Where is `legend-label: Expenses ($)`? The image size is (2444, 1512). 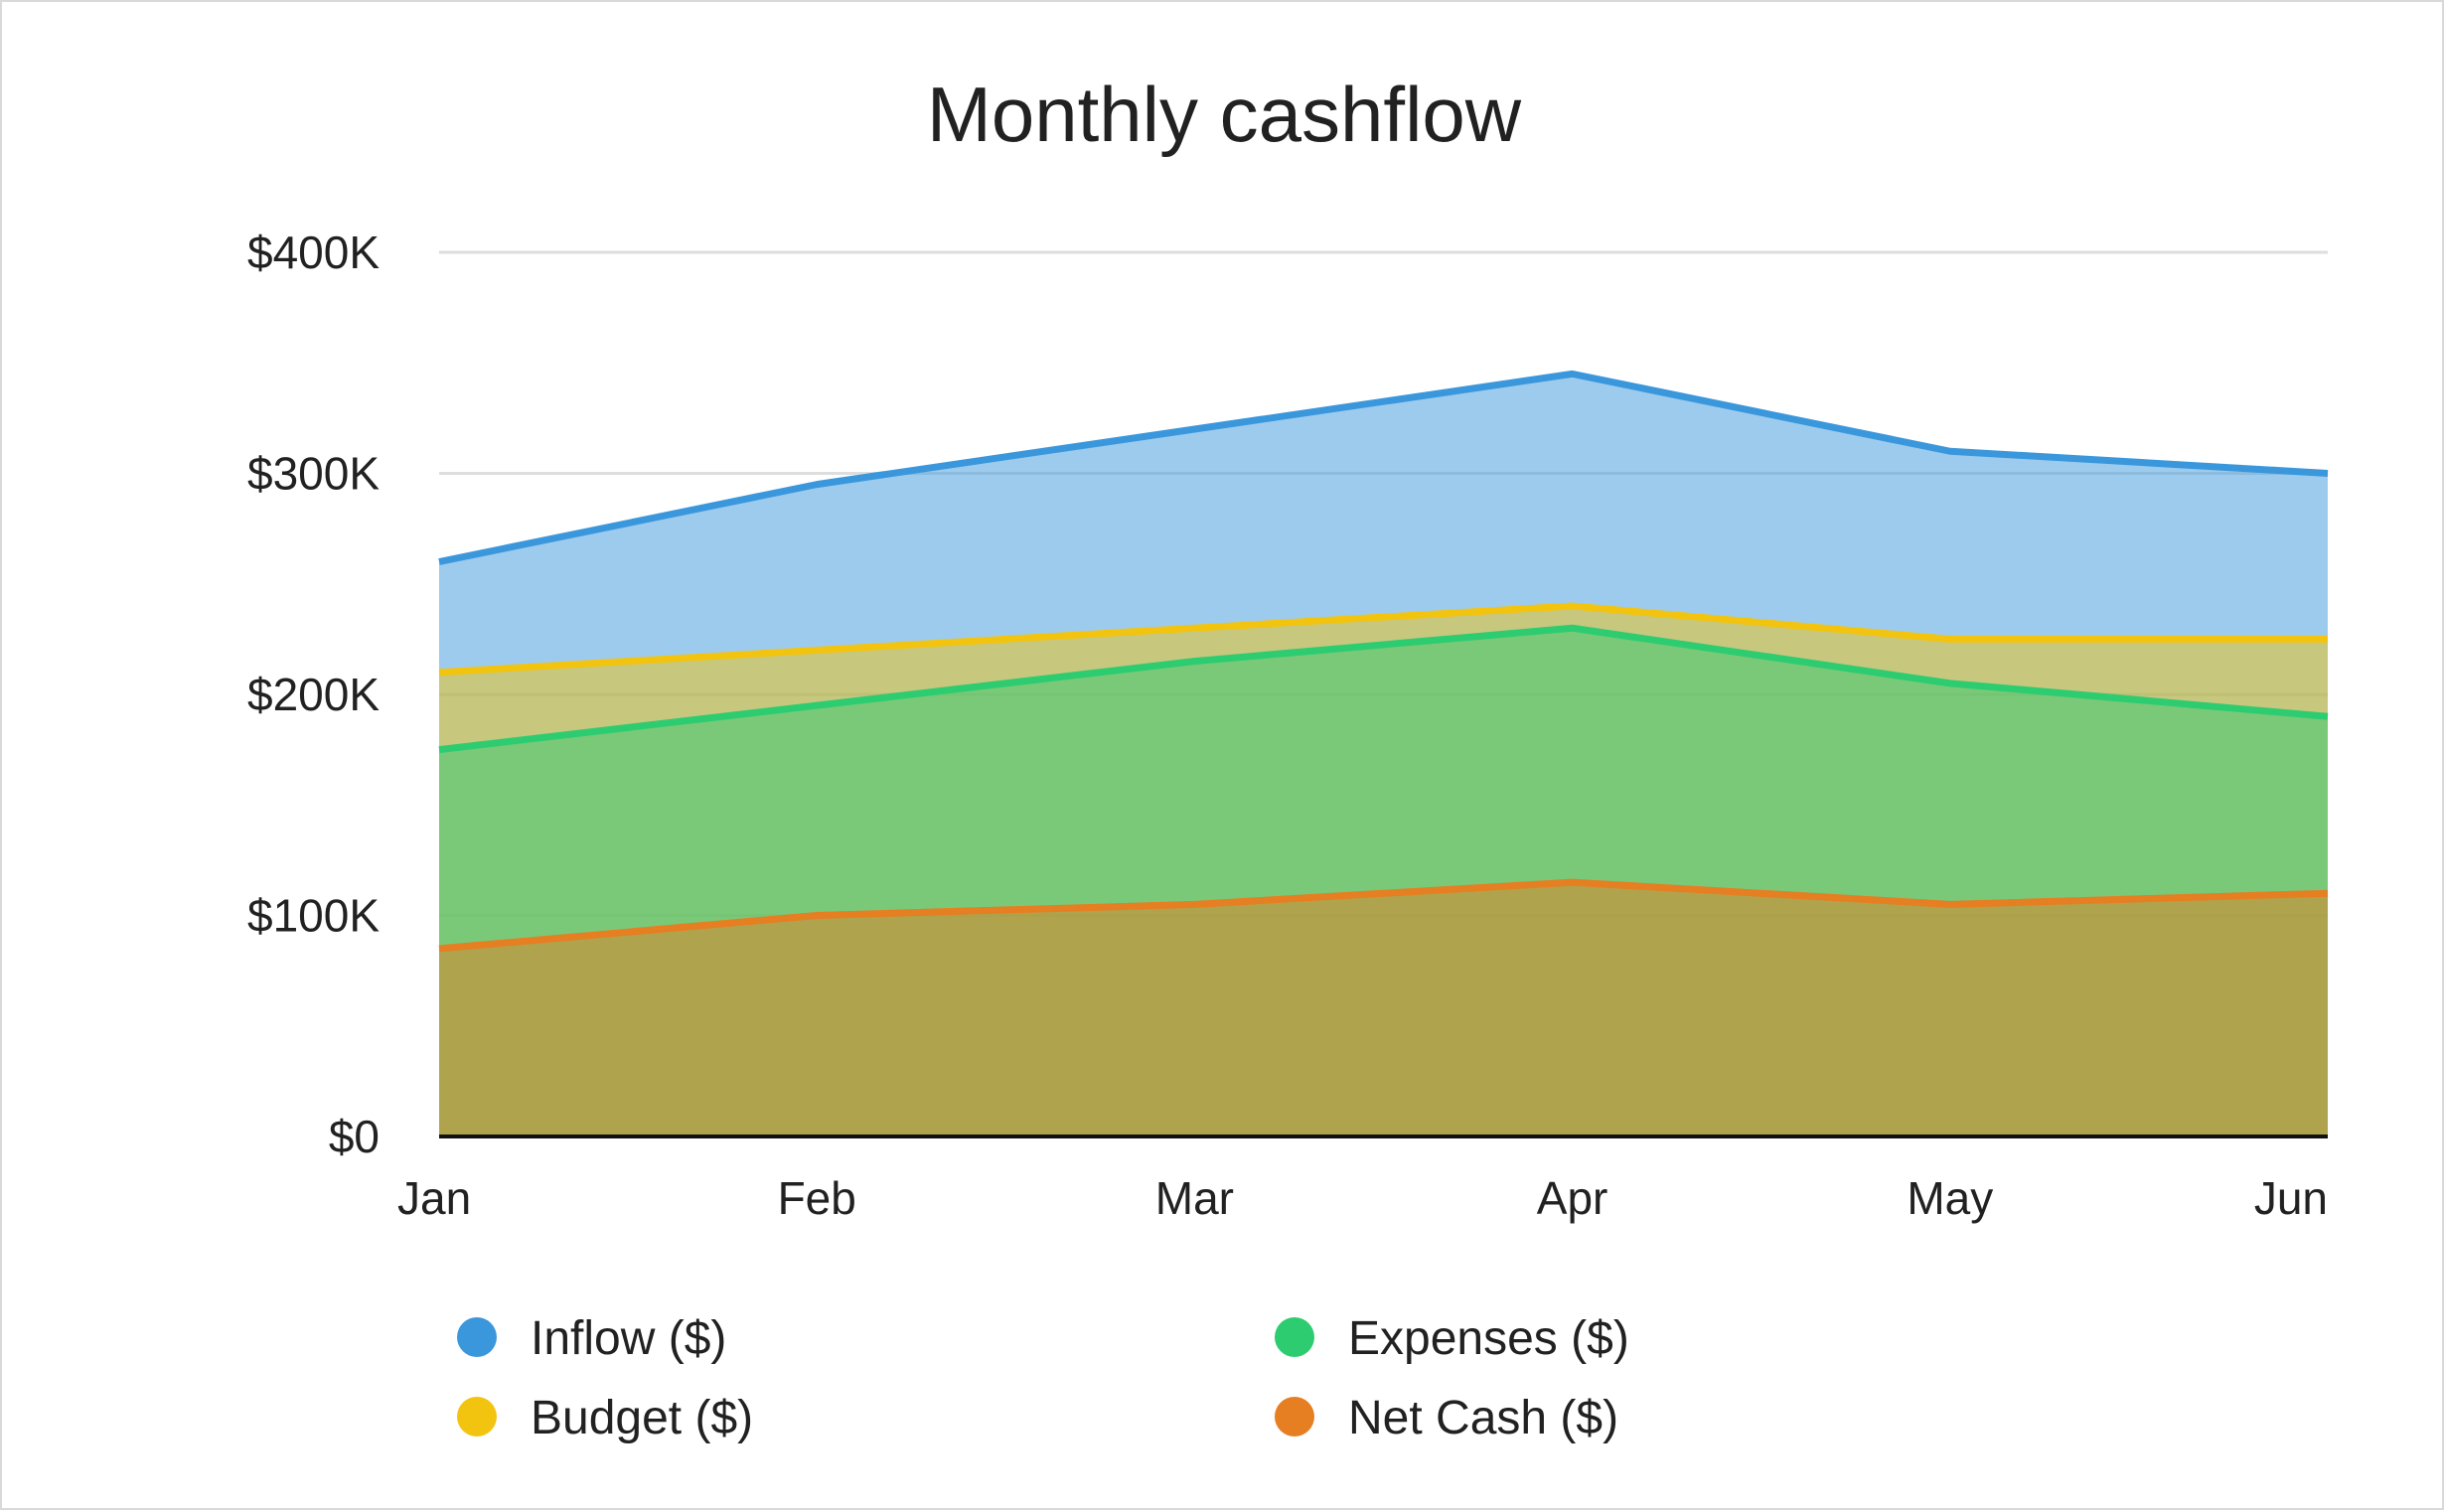
legend-label: Expenses ($) is located at coordinates (1489, 1338).